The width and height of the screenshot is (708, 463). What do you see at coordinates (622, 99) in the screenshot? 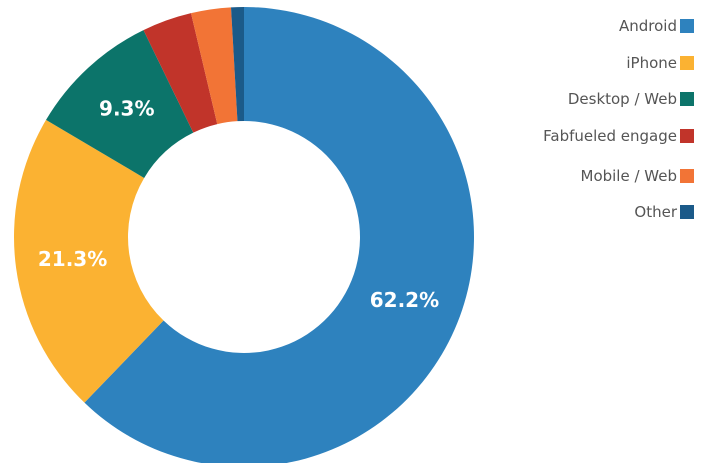
I see `legend-label: Desktop / Web` at bounding box center [622, 99].